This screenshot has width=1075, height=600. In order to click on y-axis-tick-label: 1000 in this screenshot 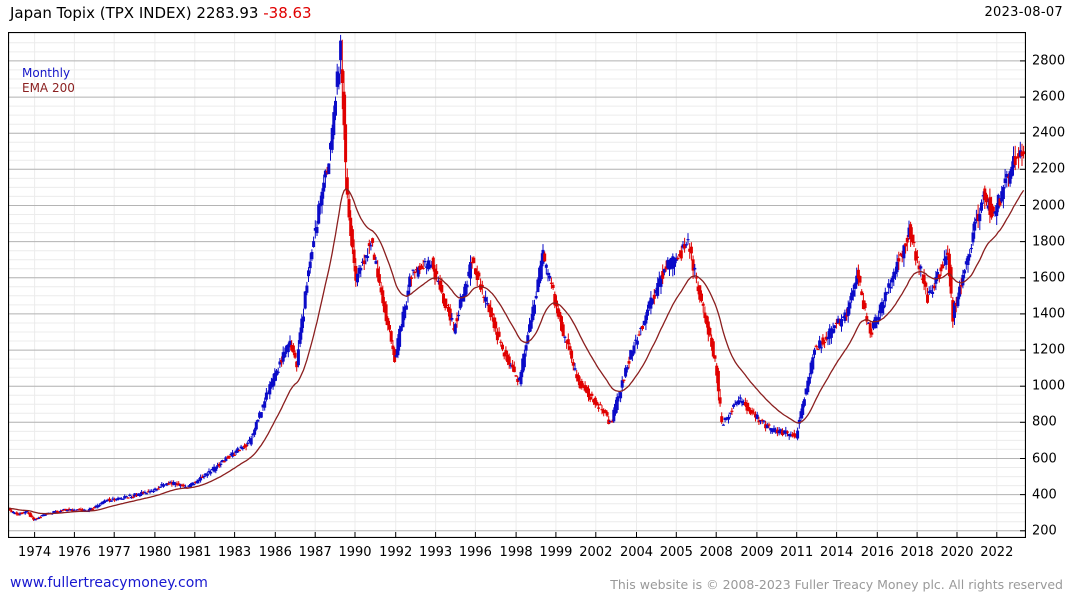, I will do `click(1049, 386)`.